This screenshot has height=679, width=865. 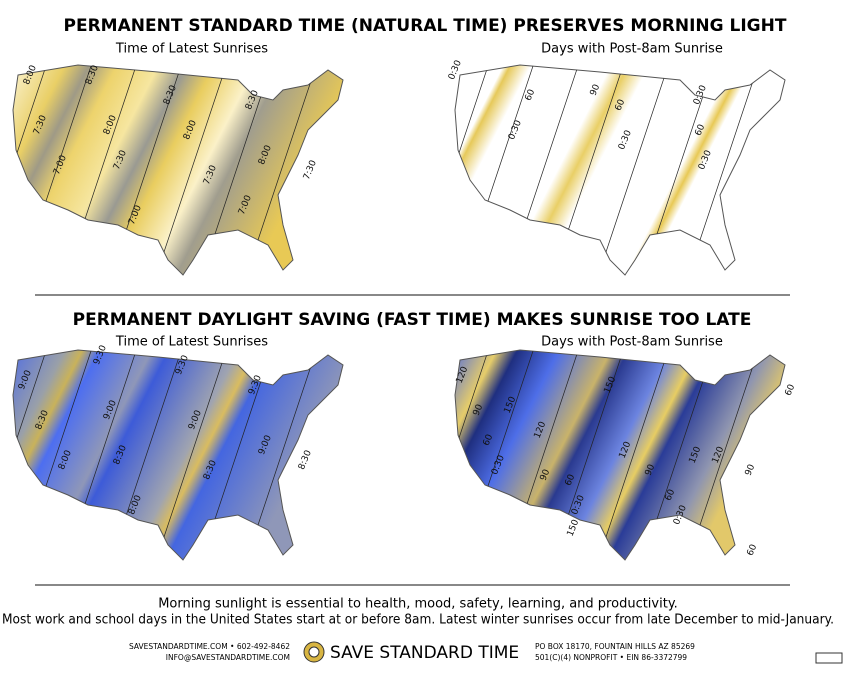 What do you see at coordinates (314, 652) in the screenshot?
I see `logo` at bounding box center [314, 652].